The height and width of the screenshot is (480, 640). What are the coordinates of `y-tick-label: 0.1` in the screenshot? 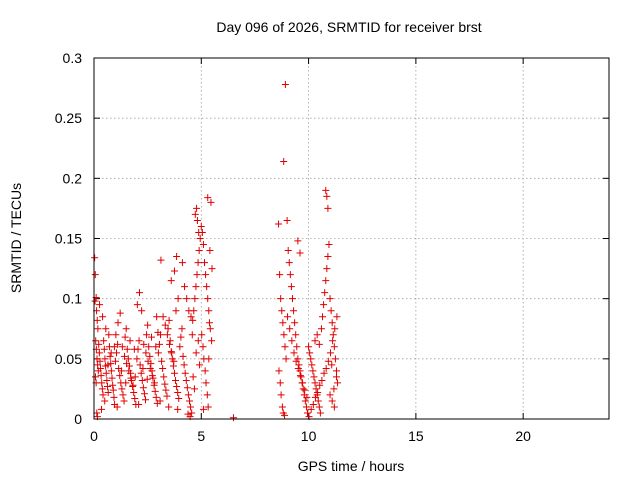 It's located at (73, 299).